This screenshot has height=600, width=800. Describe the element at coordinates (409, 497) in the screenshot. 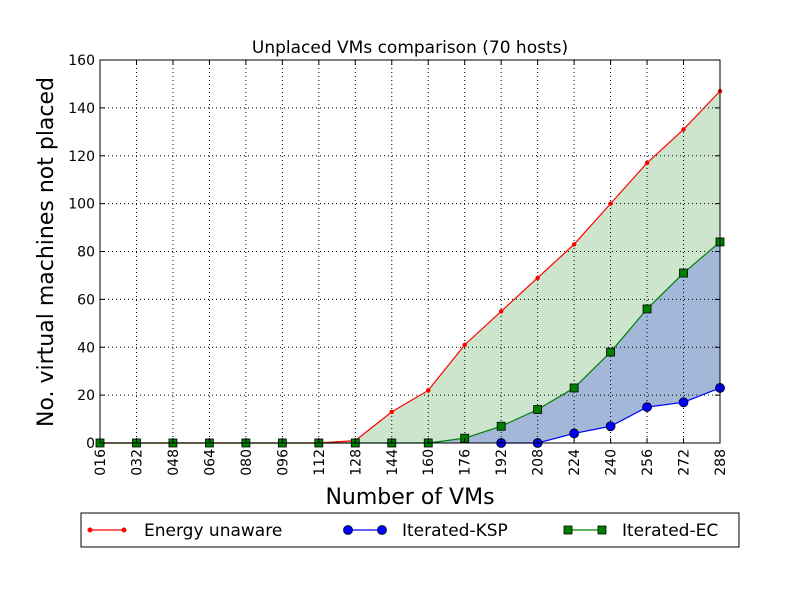

I see `x-axis-label: Number of VMs` at that location.